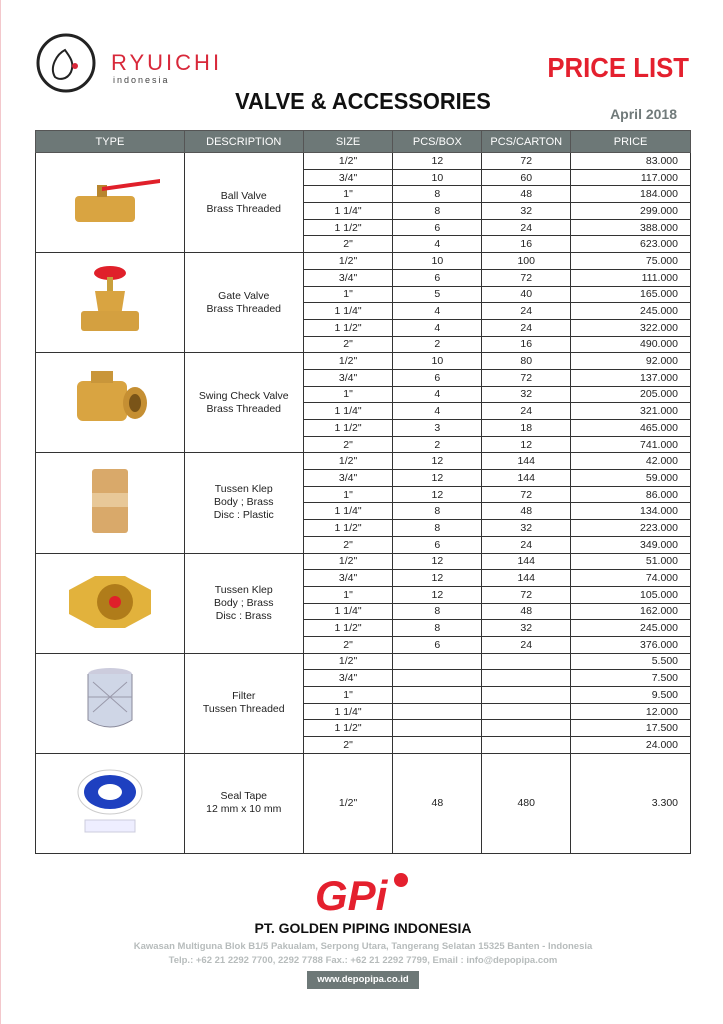  I want to click on table-row: Seal Tape 12 mm x 10 mm 1/2" 48 480 3.300, so click(363, 803).